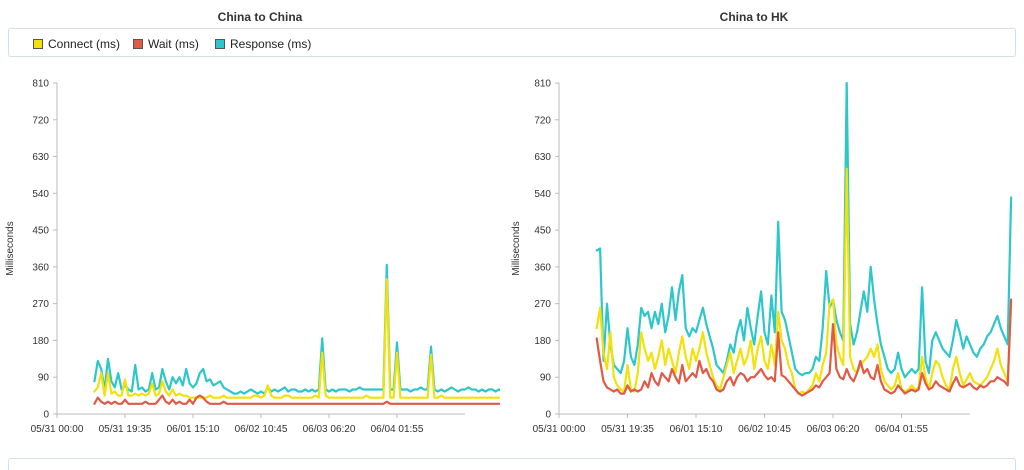  Describe the element at coordinates (512, 42) in the screenshot. I see `legend: Connect (ms) Wait (ms) Response (ms)` at that location.